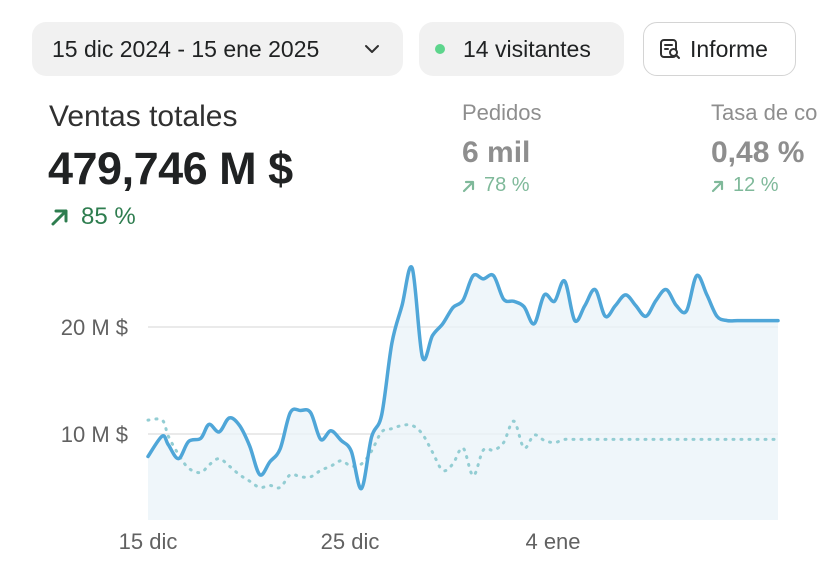  I want to click on report-label: Informe, so click(729, 48).